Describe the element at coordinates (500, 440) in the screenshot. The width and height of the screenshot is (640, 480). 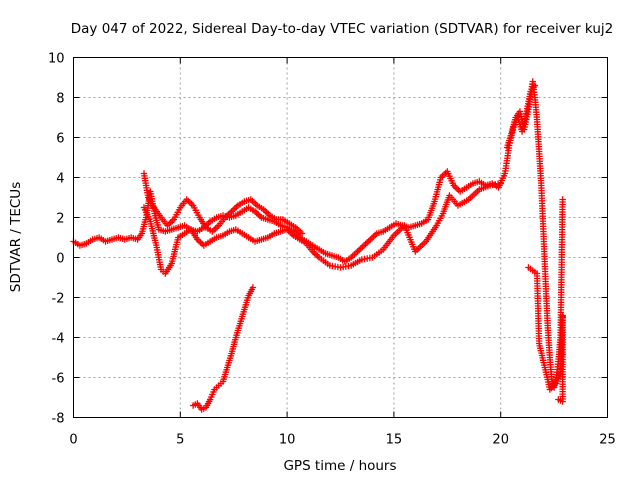
I see `x-tick-label: 20` at that location.